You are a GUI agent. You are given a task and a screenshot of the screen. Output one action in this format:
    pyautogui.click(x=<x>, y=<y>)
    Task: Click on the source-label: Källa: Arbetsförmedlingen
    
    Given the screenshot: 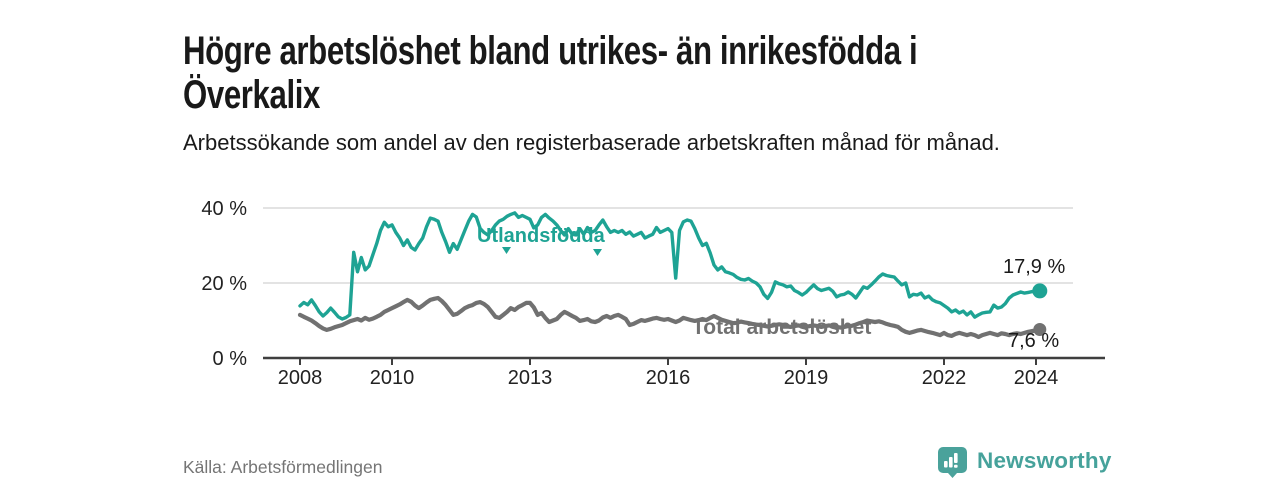 What is the action you would take?
    pyautogui.click(x=283, y=467)
    